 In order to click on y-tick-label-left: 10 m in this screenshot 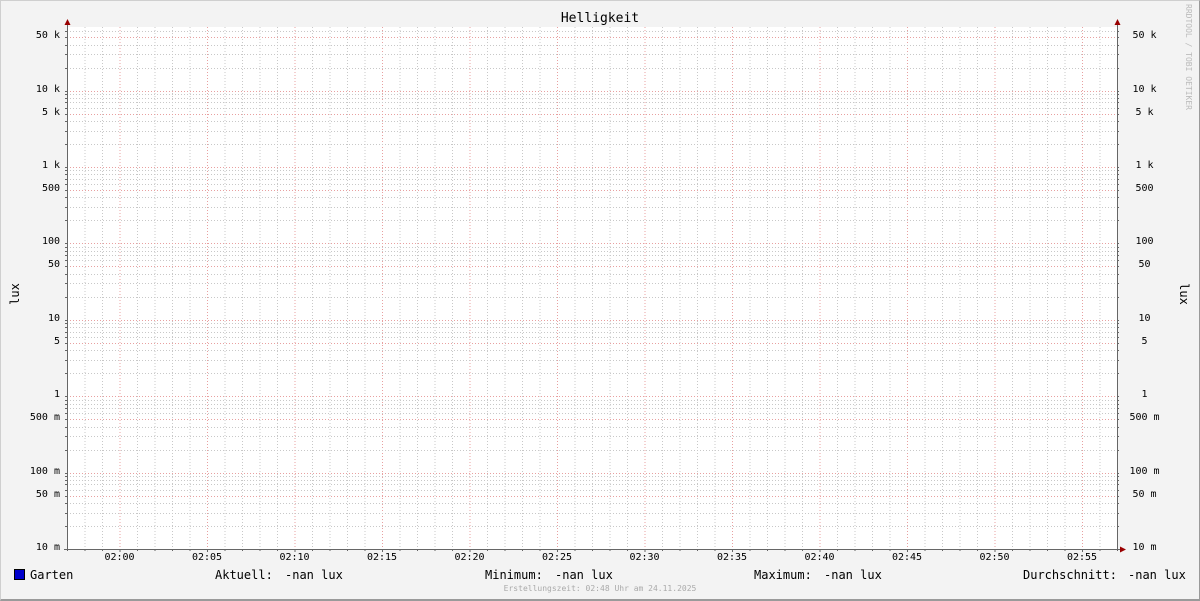, I will do `click(47, 547)`.